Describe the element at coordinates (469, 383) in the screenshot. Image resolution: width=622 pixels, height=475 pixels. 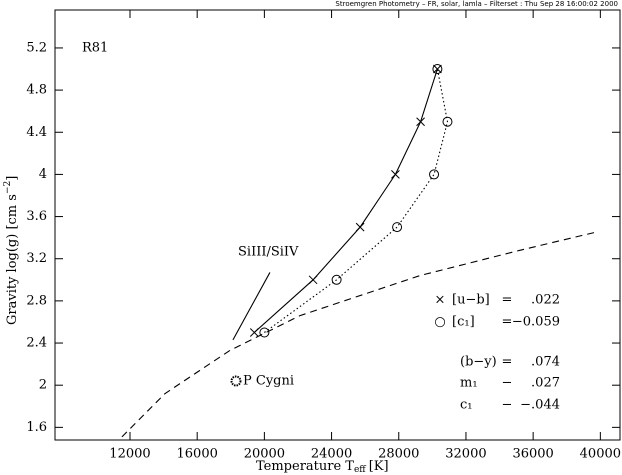
I see `legend-name: m₁` at that location.